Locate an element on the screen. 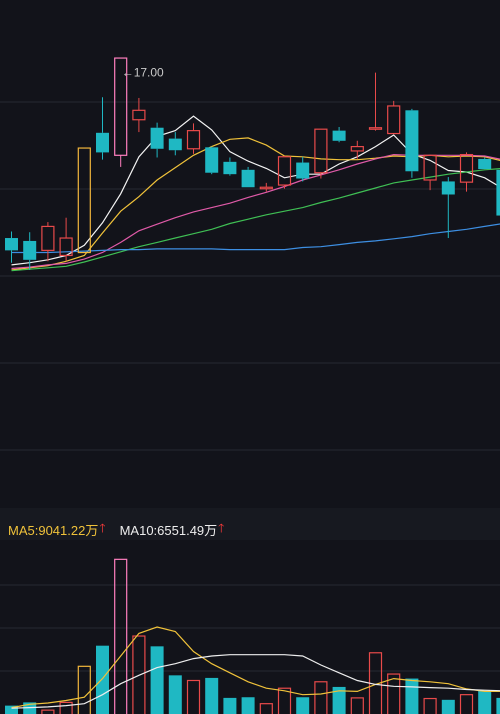 This screenshot has height=714, width=500. volume-grid is located at coordinates (250, 628).